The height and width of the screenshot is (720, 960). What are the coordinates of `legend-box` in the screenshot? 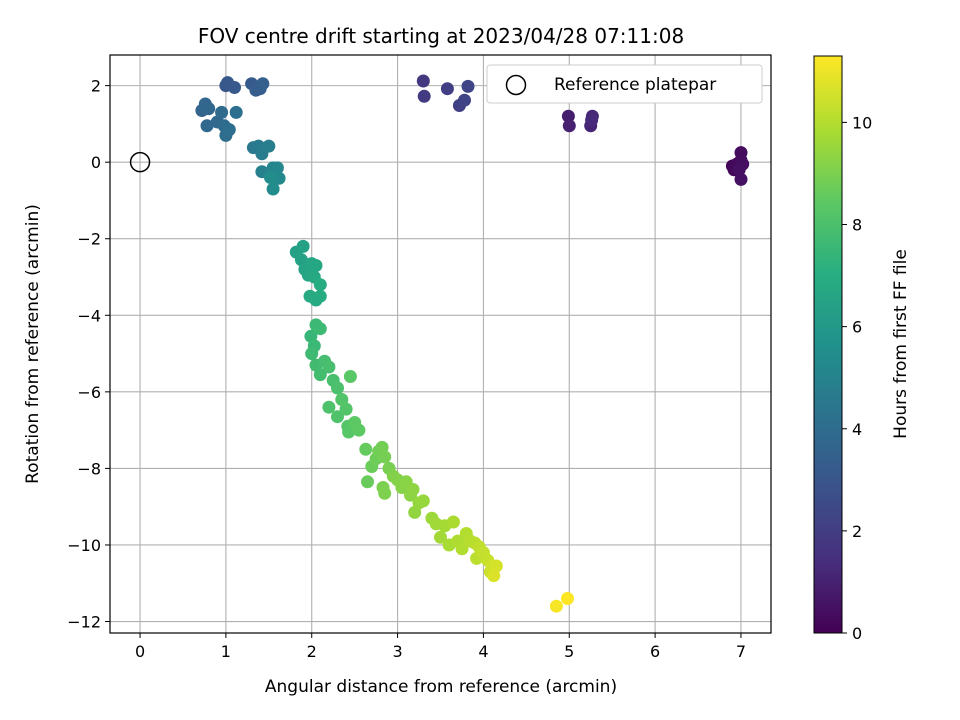 It's located at (624, 84).